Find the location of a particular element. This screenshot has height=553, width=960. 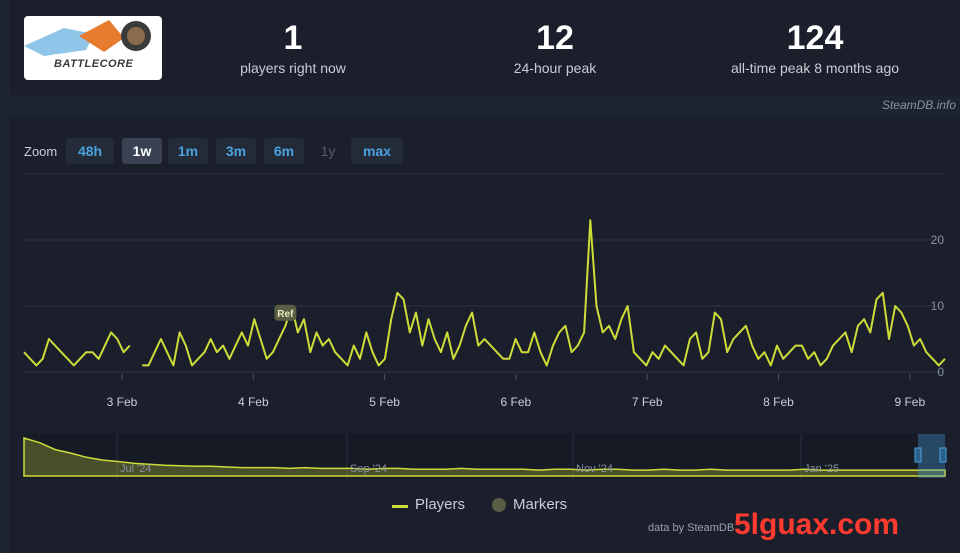

legend-players: Players is located at coordinates (428, 504).